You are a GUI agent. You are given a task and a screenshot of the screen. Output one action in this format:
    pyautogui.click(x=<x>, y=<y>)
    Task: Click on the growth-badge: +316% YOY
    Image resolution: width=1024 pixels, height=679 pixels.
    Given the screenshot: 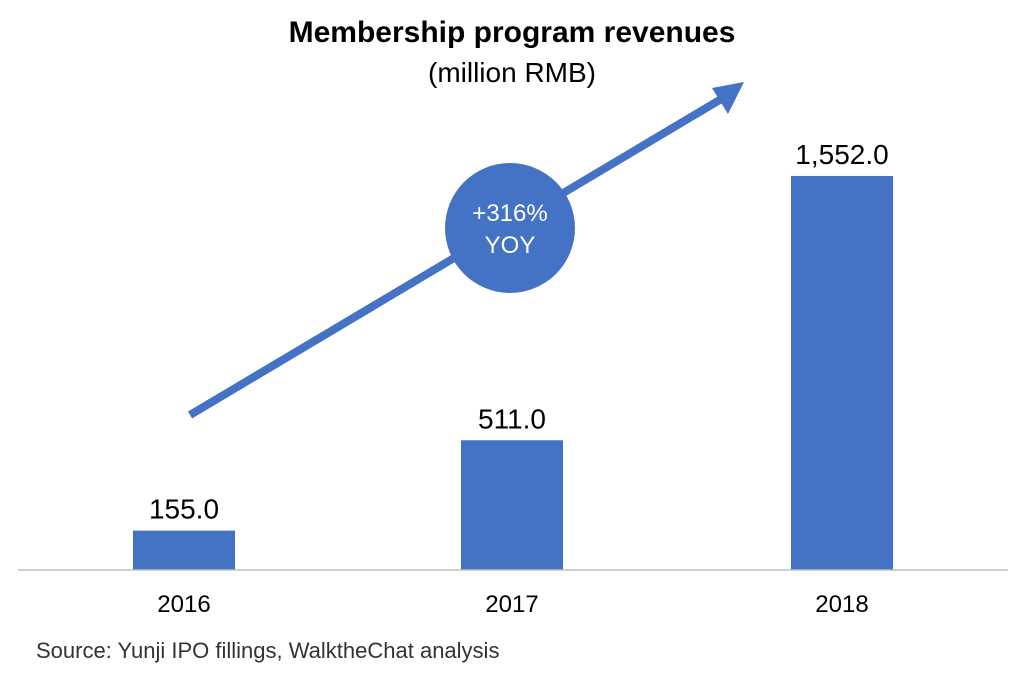 What is the action you would take?
    pyautogui.click(x=510, y=228)
    